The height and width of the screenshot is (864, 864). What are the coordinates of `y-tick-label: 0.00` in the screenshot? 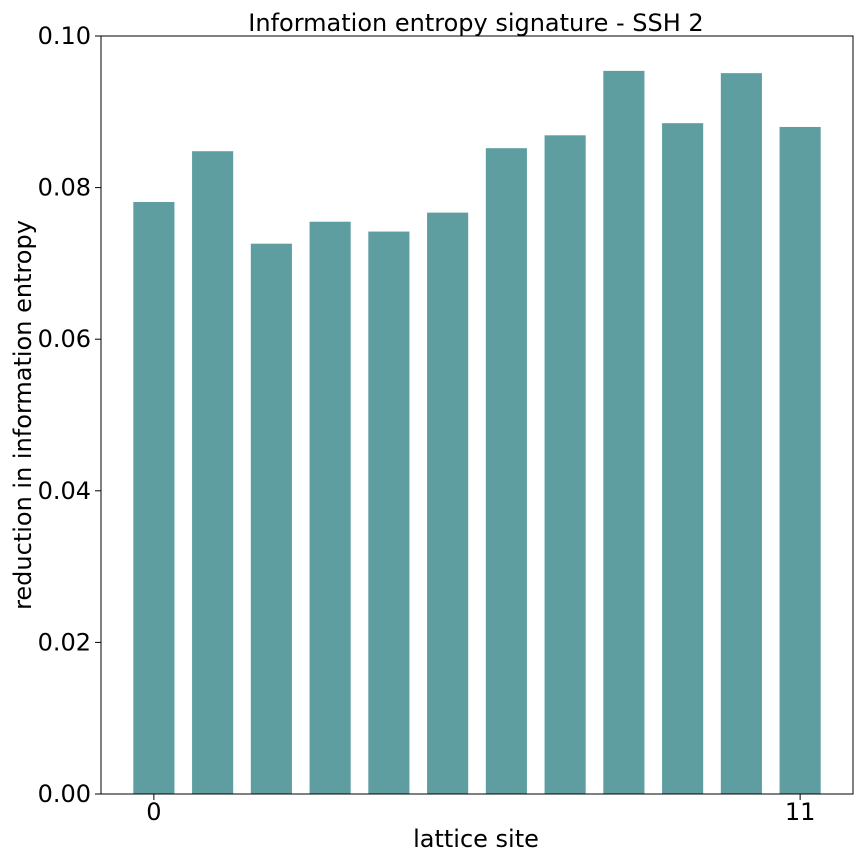 It's located at (64, 794).